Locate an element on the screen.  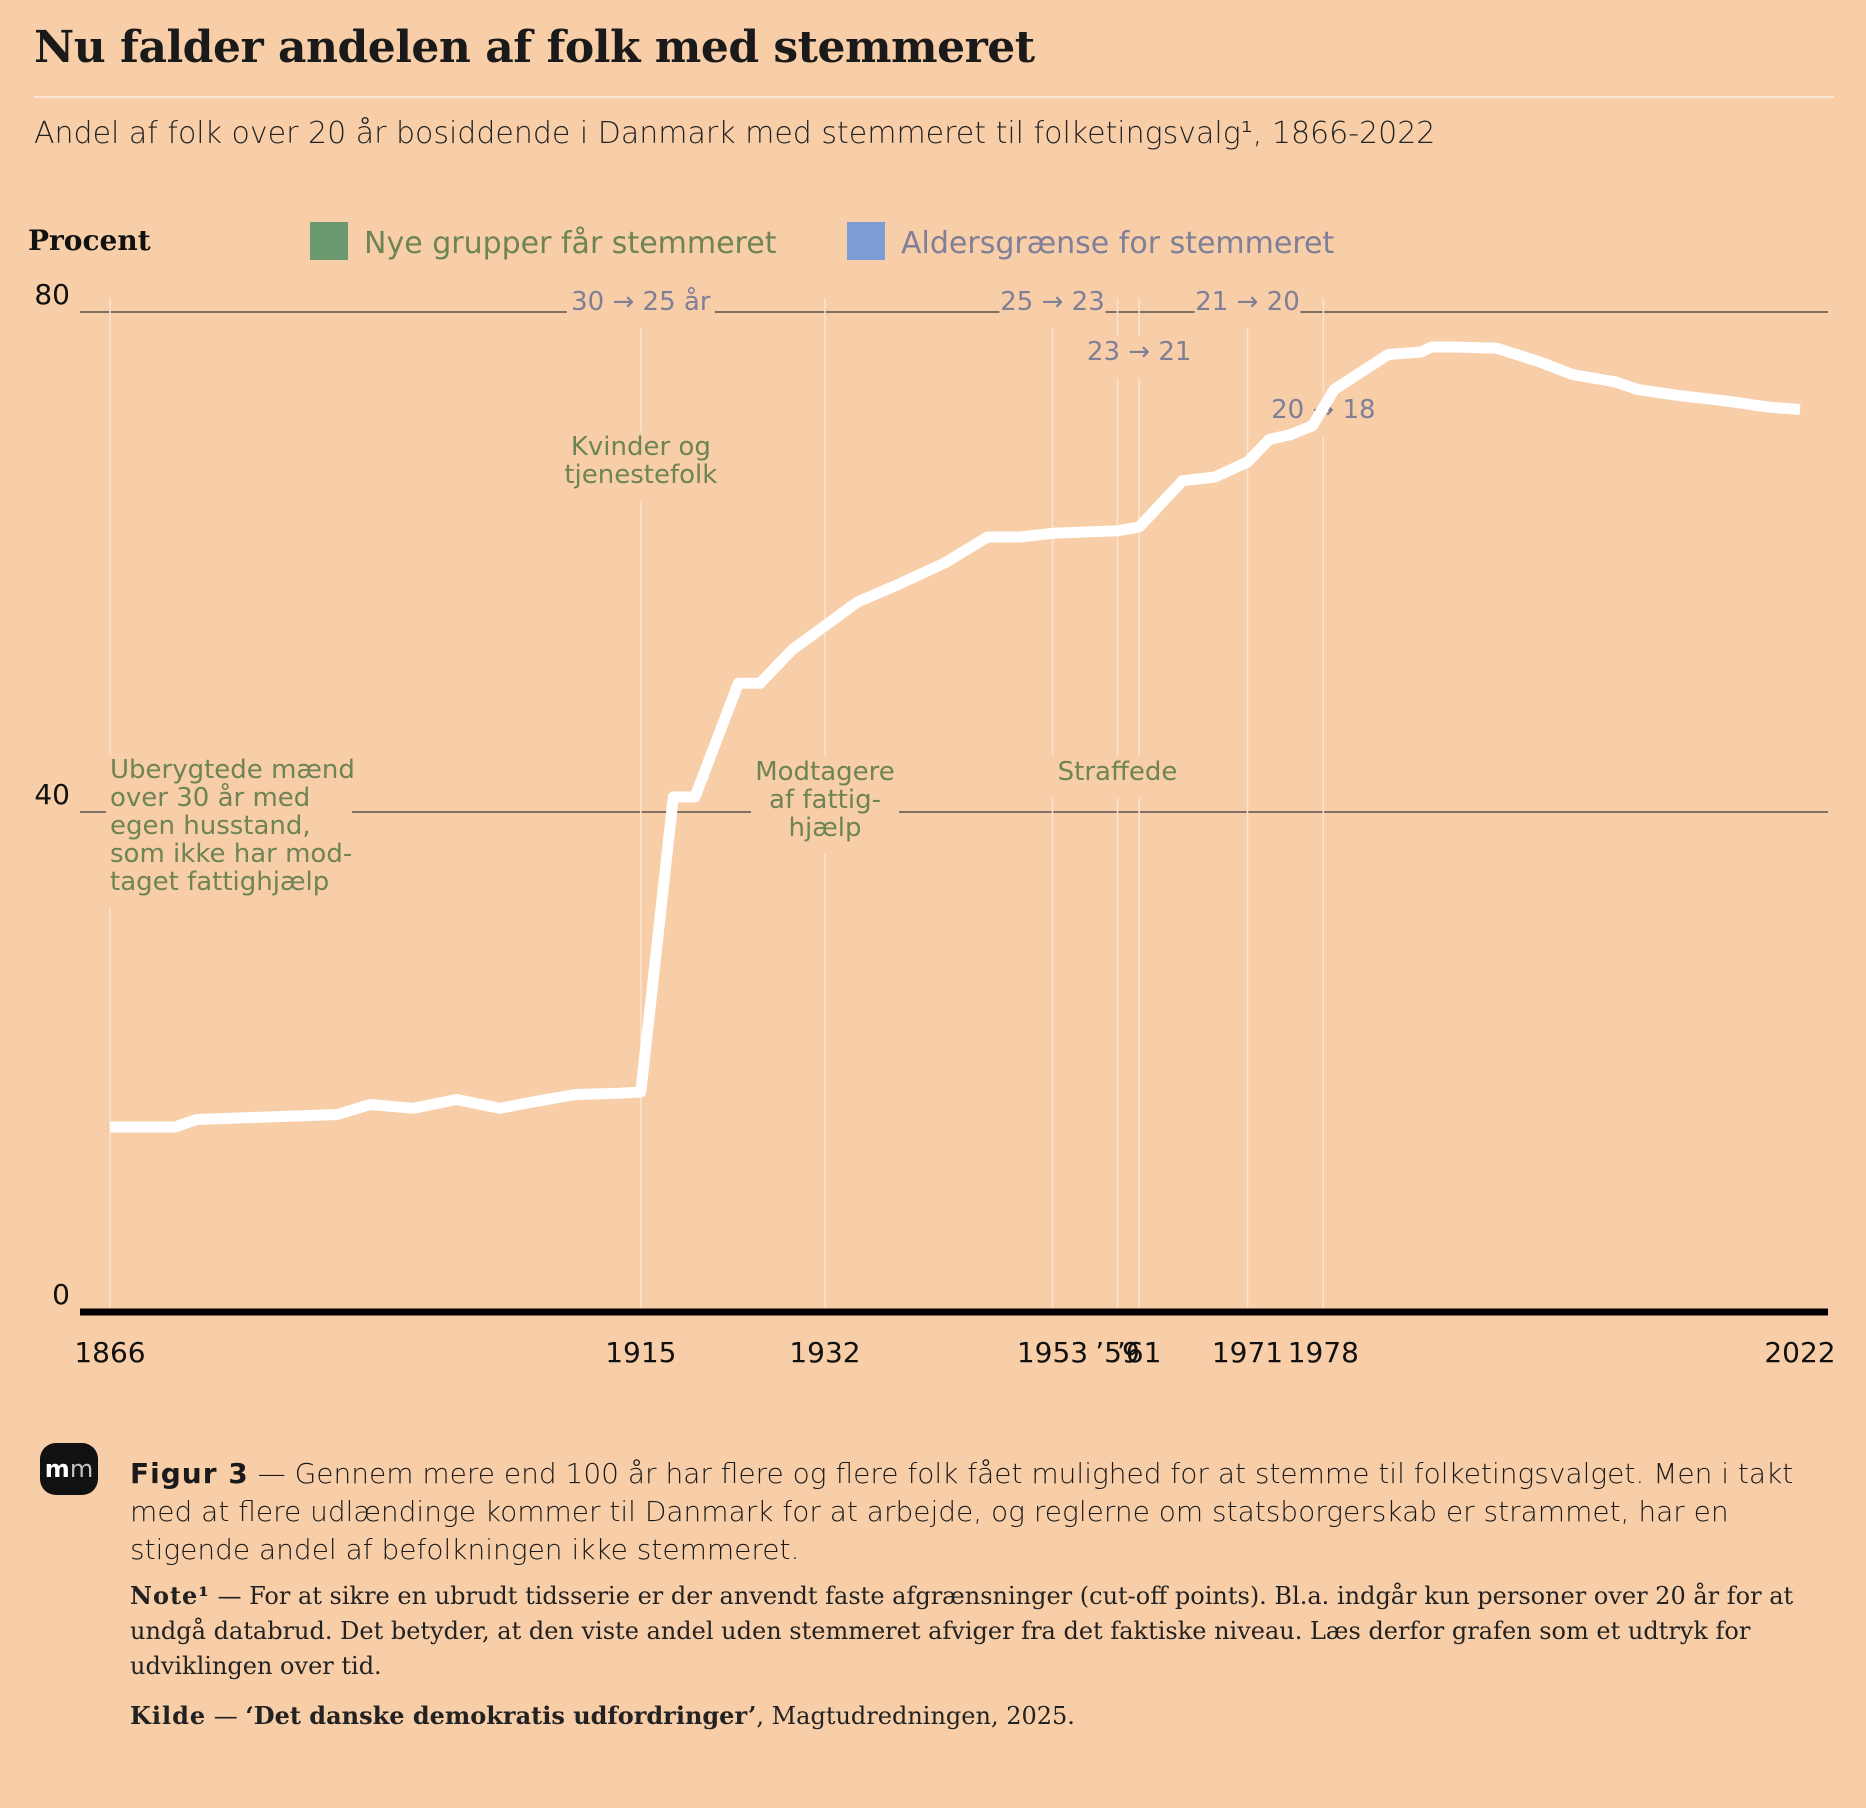
ann-1915-group-line-1: tjenestefolk is located at coordinates (640, 475).